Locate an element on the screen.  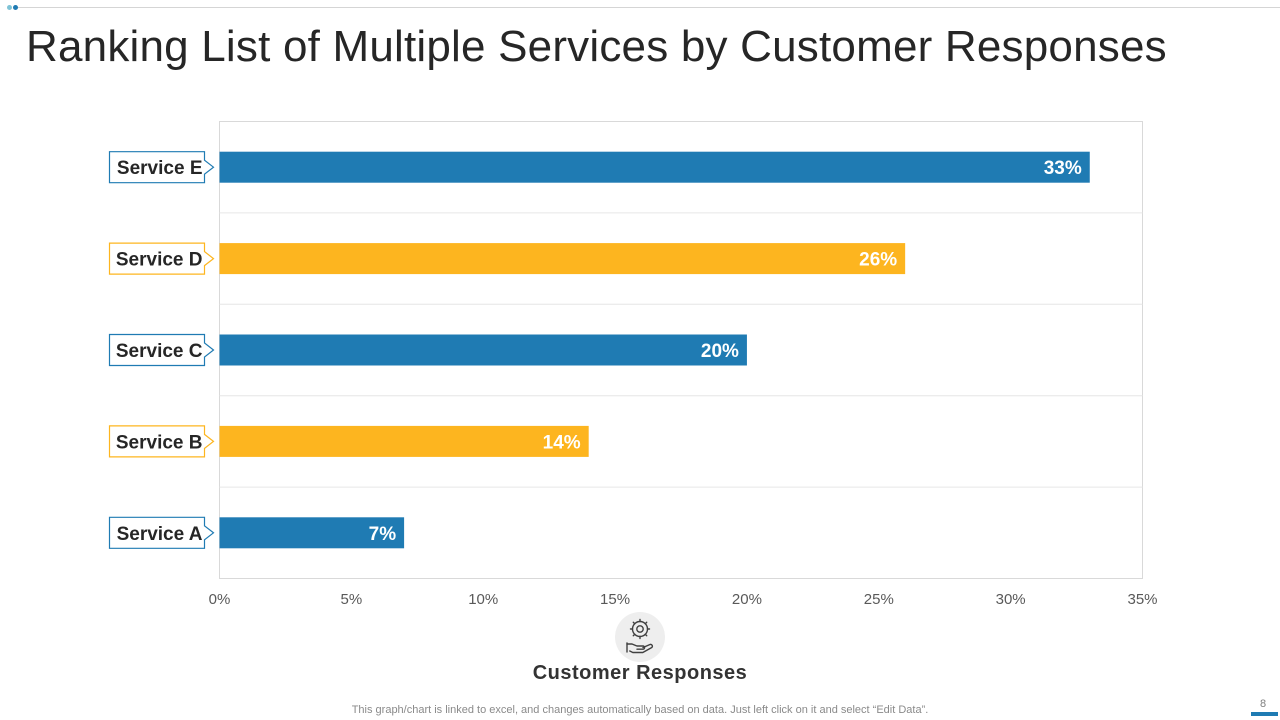
x-tick-label: 10% is located at coordinates (483, 599).